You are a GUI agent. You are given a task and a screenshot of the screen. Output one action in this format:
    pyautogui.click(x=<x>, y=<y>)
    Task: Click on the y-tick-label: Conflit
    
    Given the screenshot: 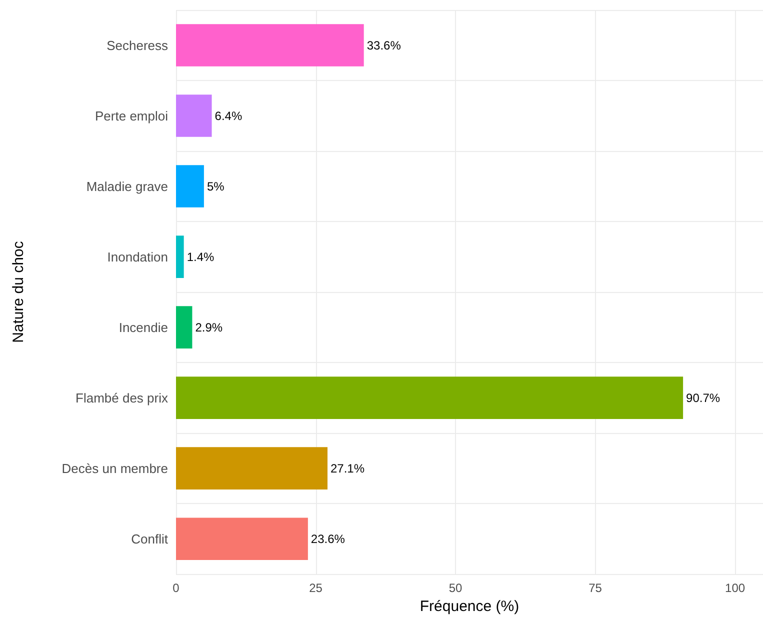 What is the action you would take?
    pyautogui.click(x=149, y=538)
    